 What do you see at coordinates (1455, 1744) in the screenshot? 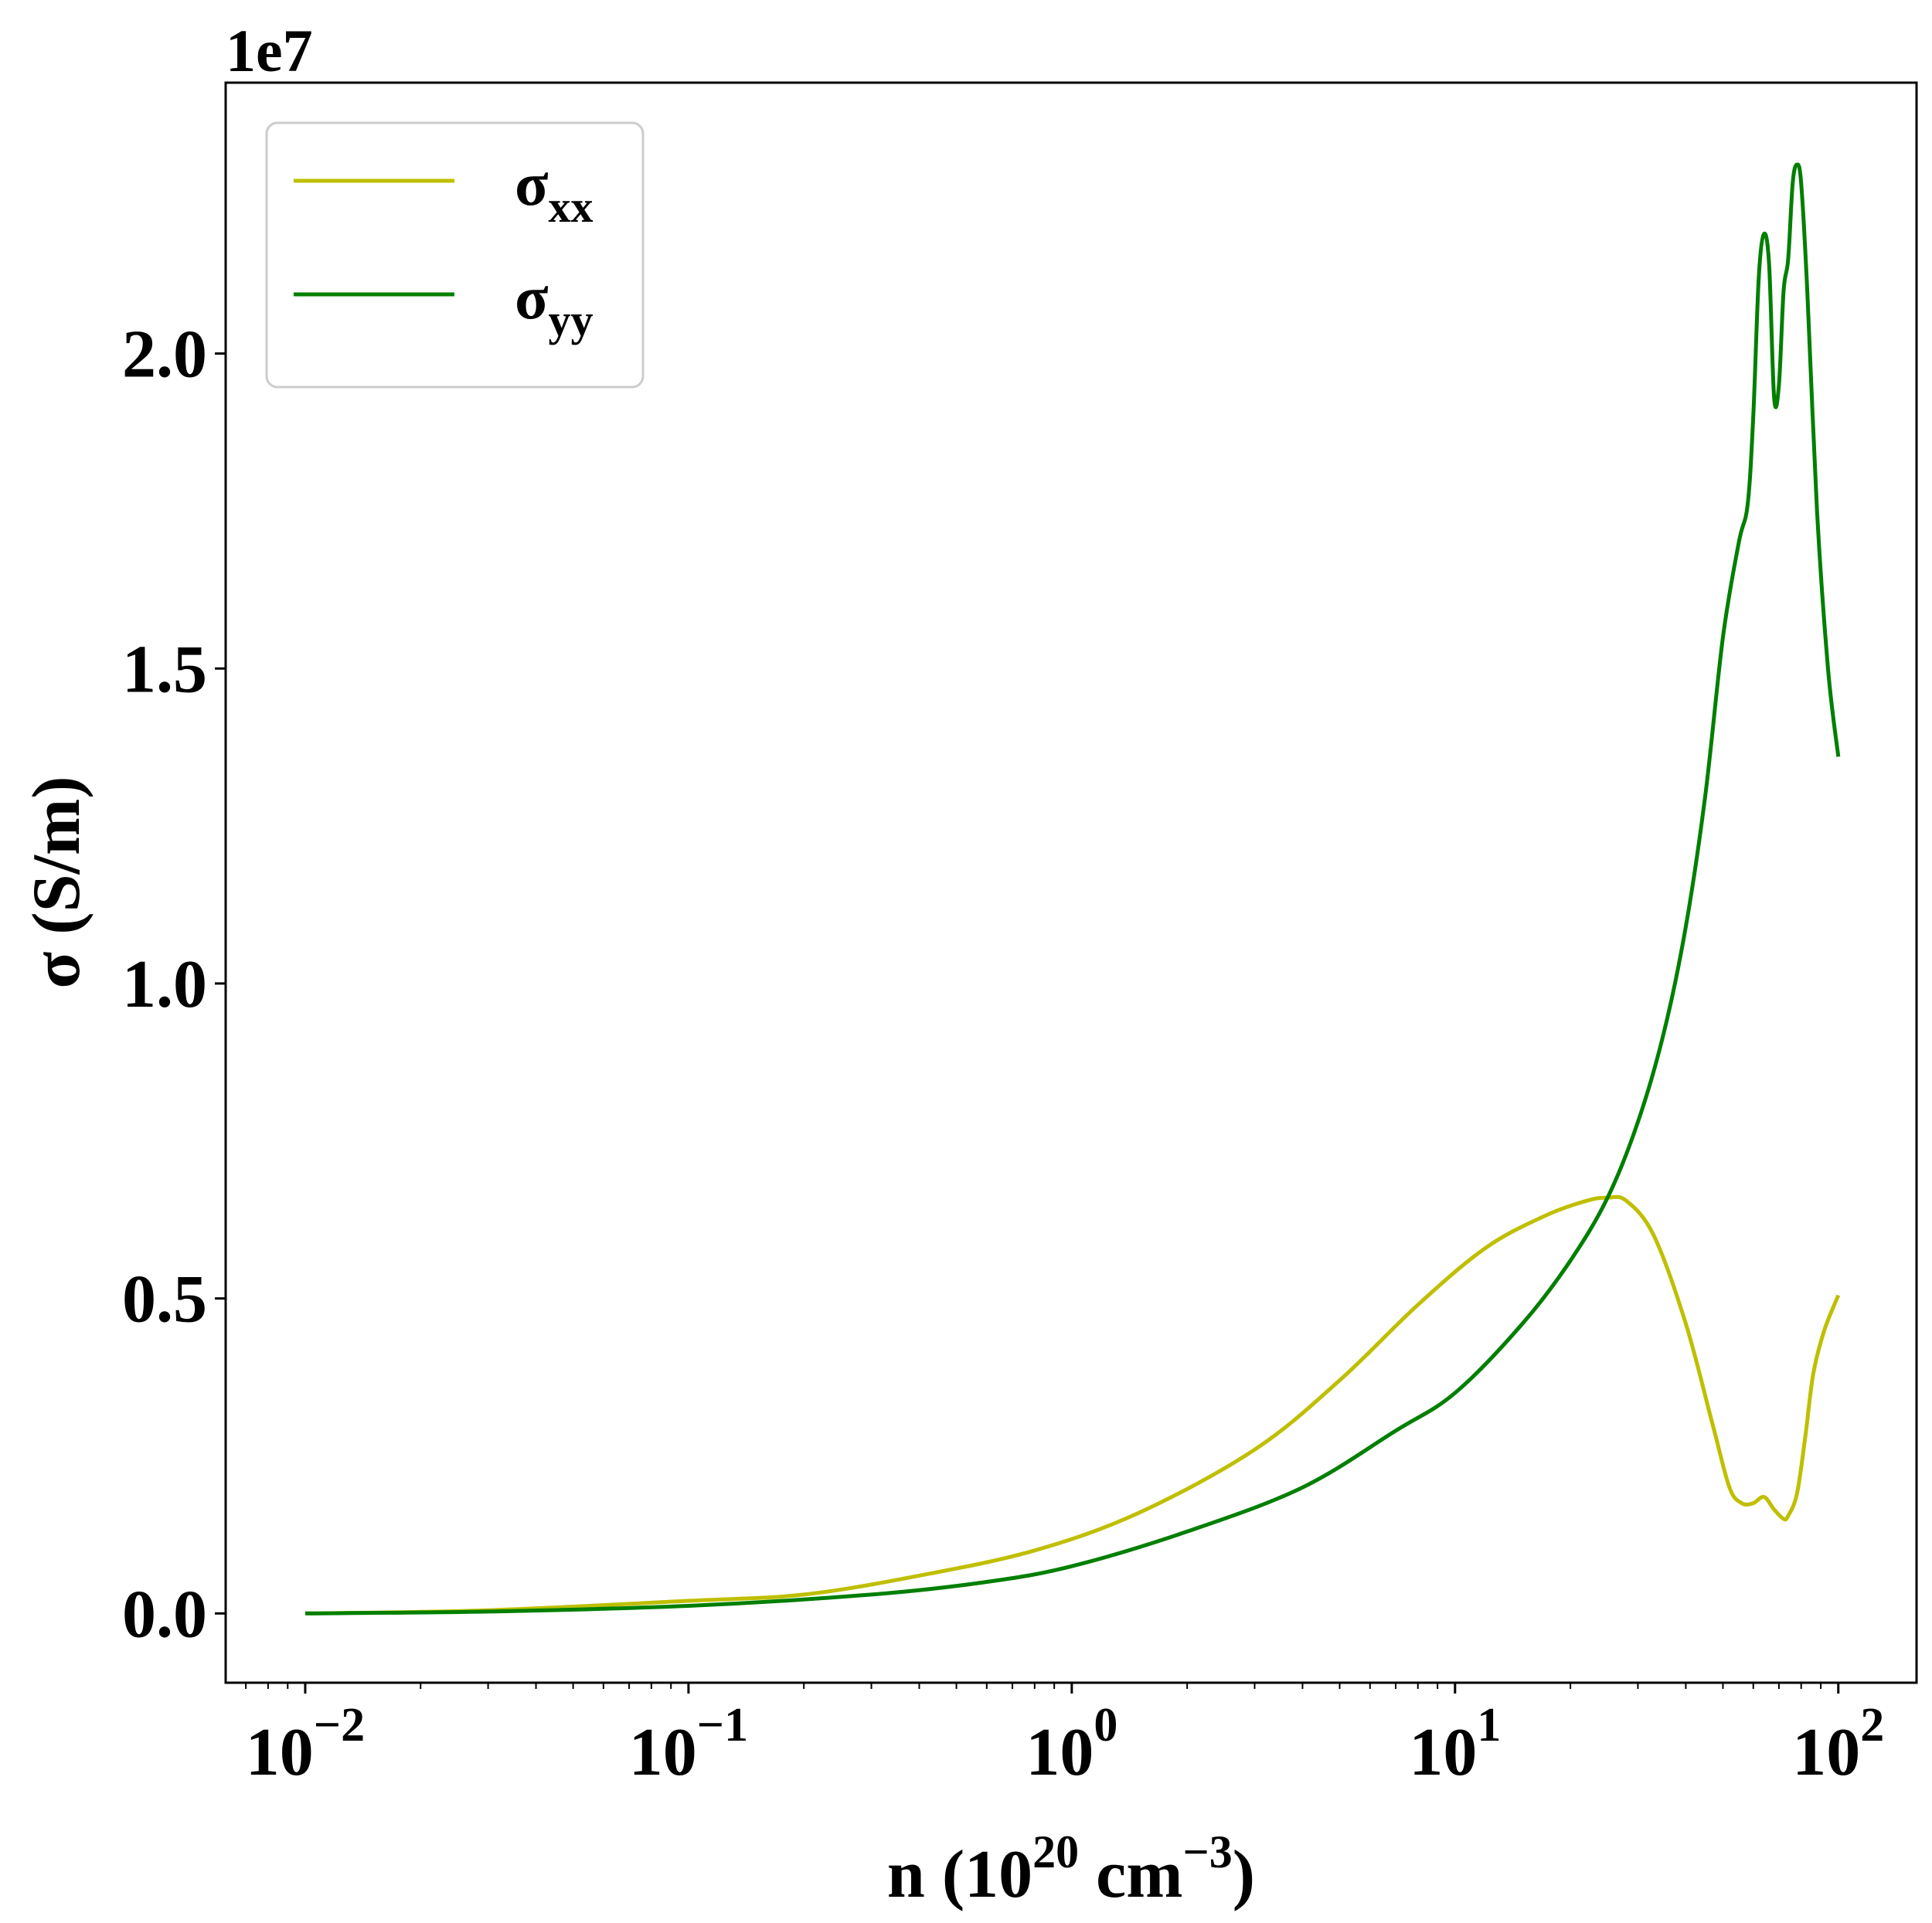
I see `x-tick-label-3: 10¹` at bounding box center [1455, 1744].